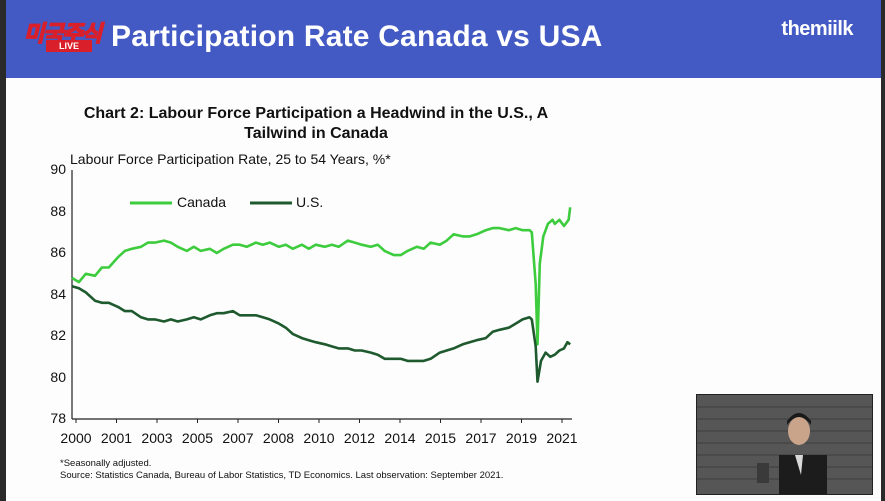 The image size is (885, 501). Describe the element at coordinates (58, 376) in the screenshot. I see `y-tick-label: 80` at that location.